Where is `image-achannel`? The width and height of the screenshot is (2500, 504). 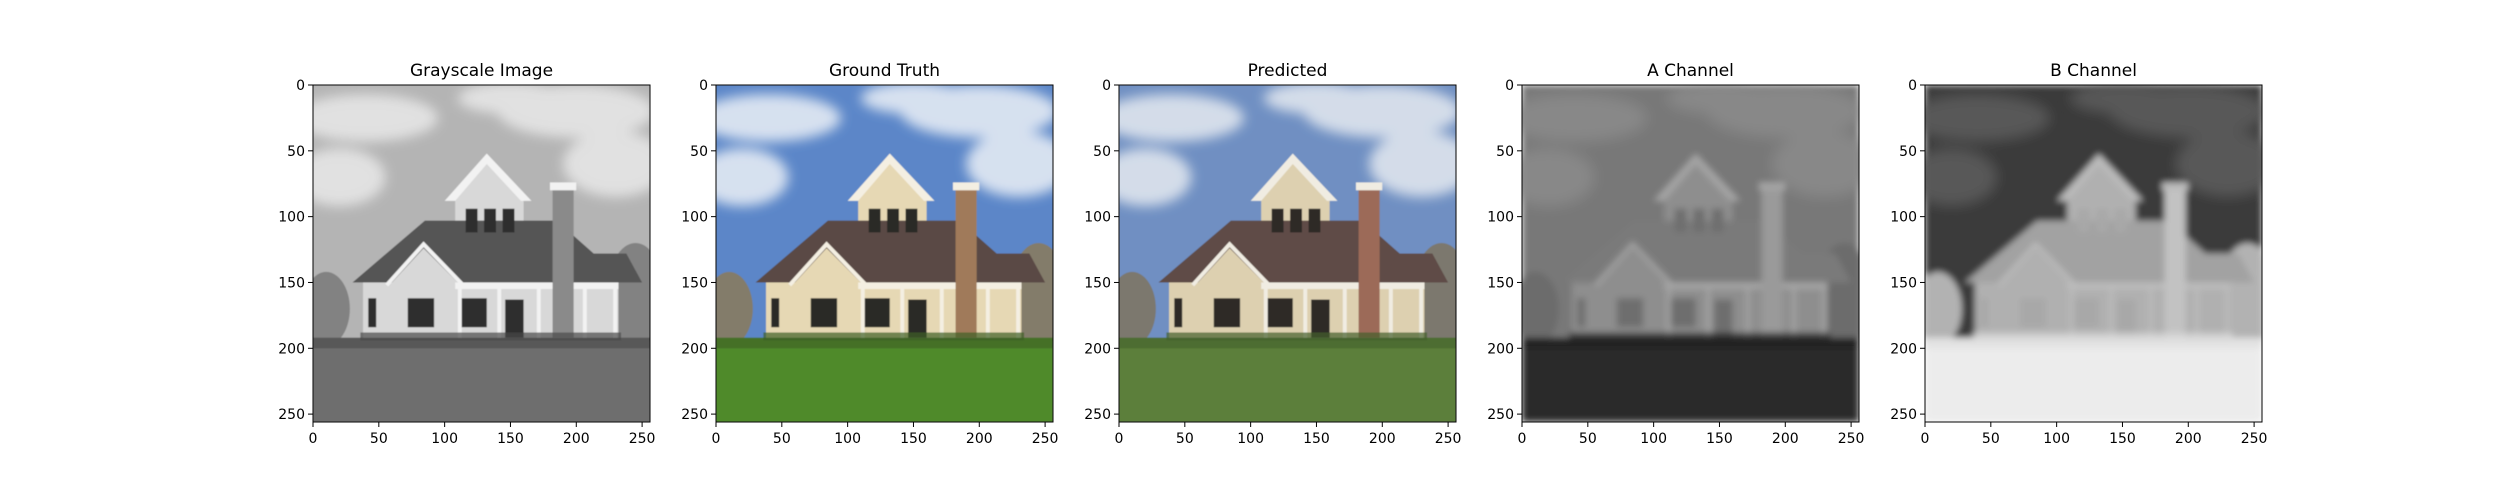 image-achannel is located at coordinates (1690, 253).